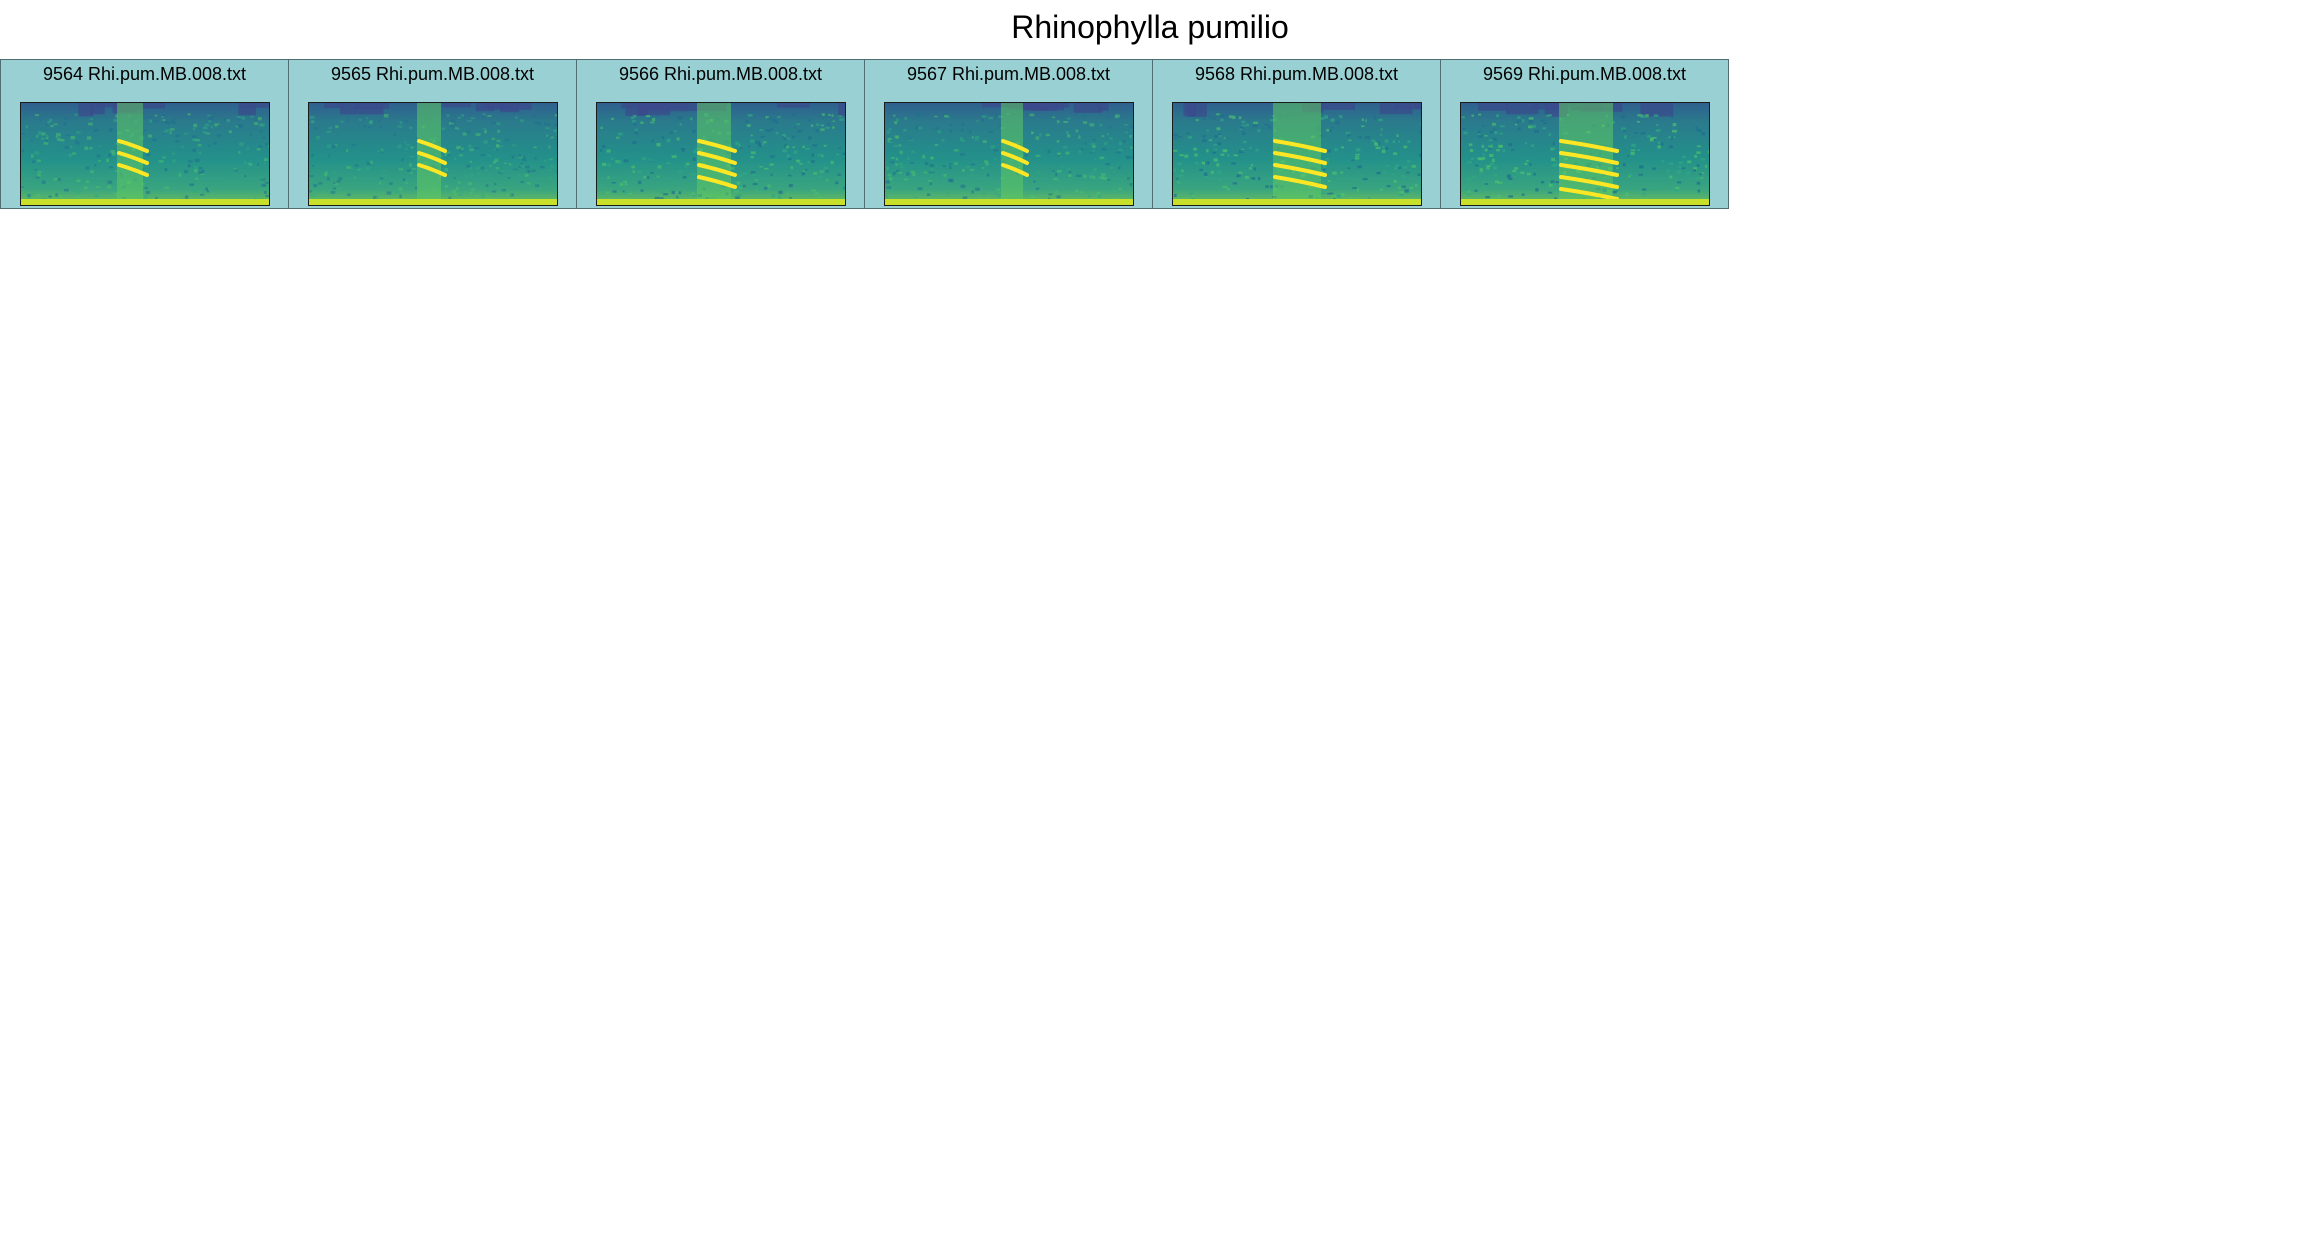 The height and width of the screenshot is (1250, 2300). What do you see at coordinates (1150, 27) in the screenshot?
I see `page-title: Rhinophylla pumilio` at bounding box center [1150, 27].